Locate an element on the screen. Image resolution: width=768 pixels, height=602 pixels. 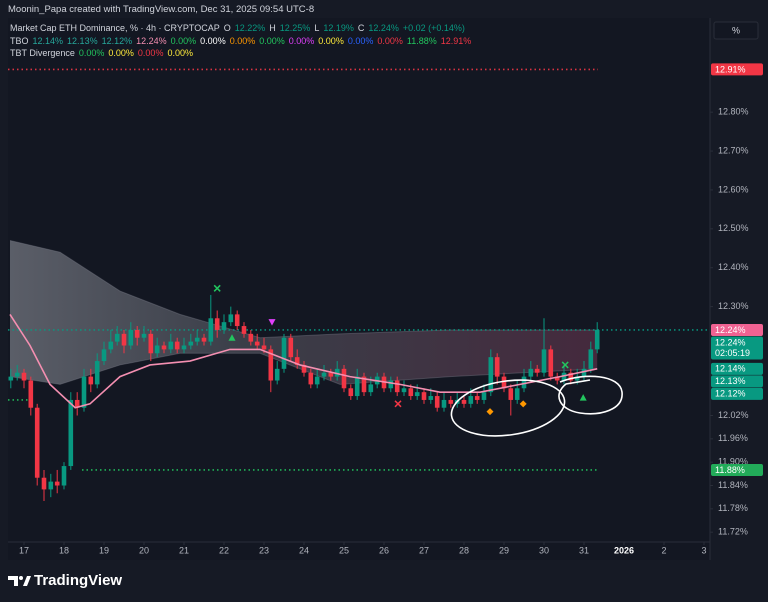
x-tick-label: 29 is located at coordinates (504, 550).